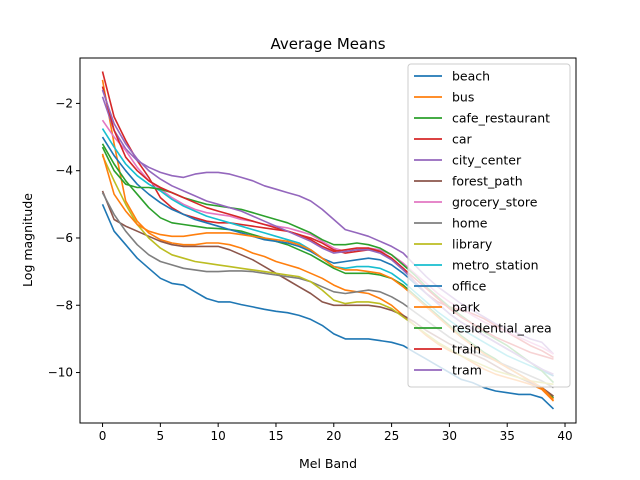 This screenshot has width=640, height=480. I want to click on legend-label-train: train, so click(466, 349).